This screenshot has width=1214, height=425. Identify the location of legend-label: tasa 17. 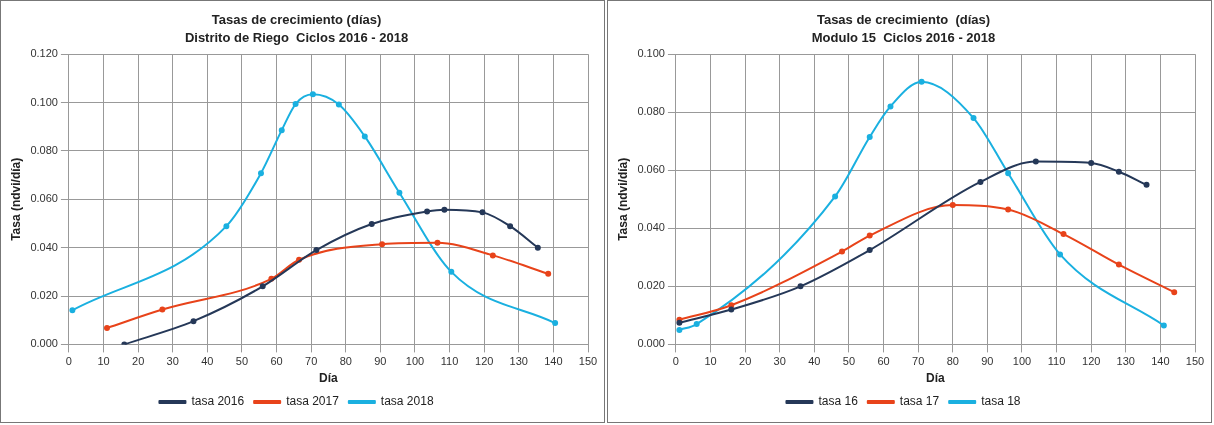
(919, 401).